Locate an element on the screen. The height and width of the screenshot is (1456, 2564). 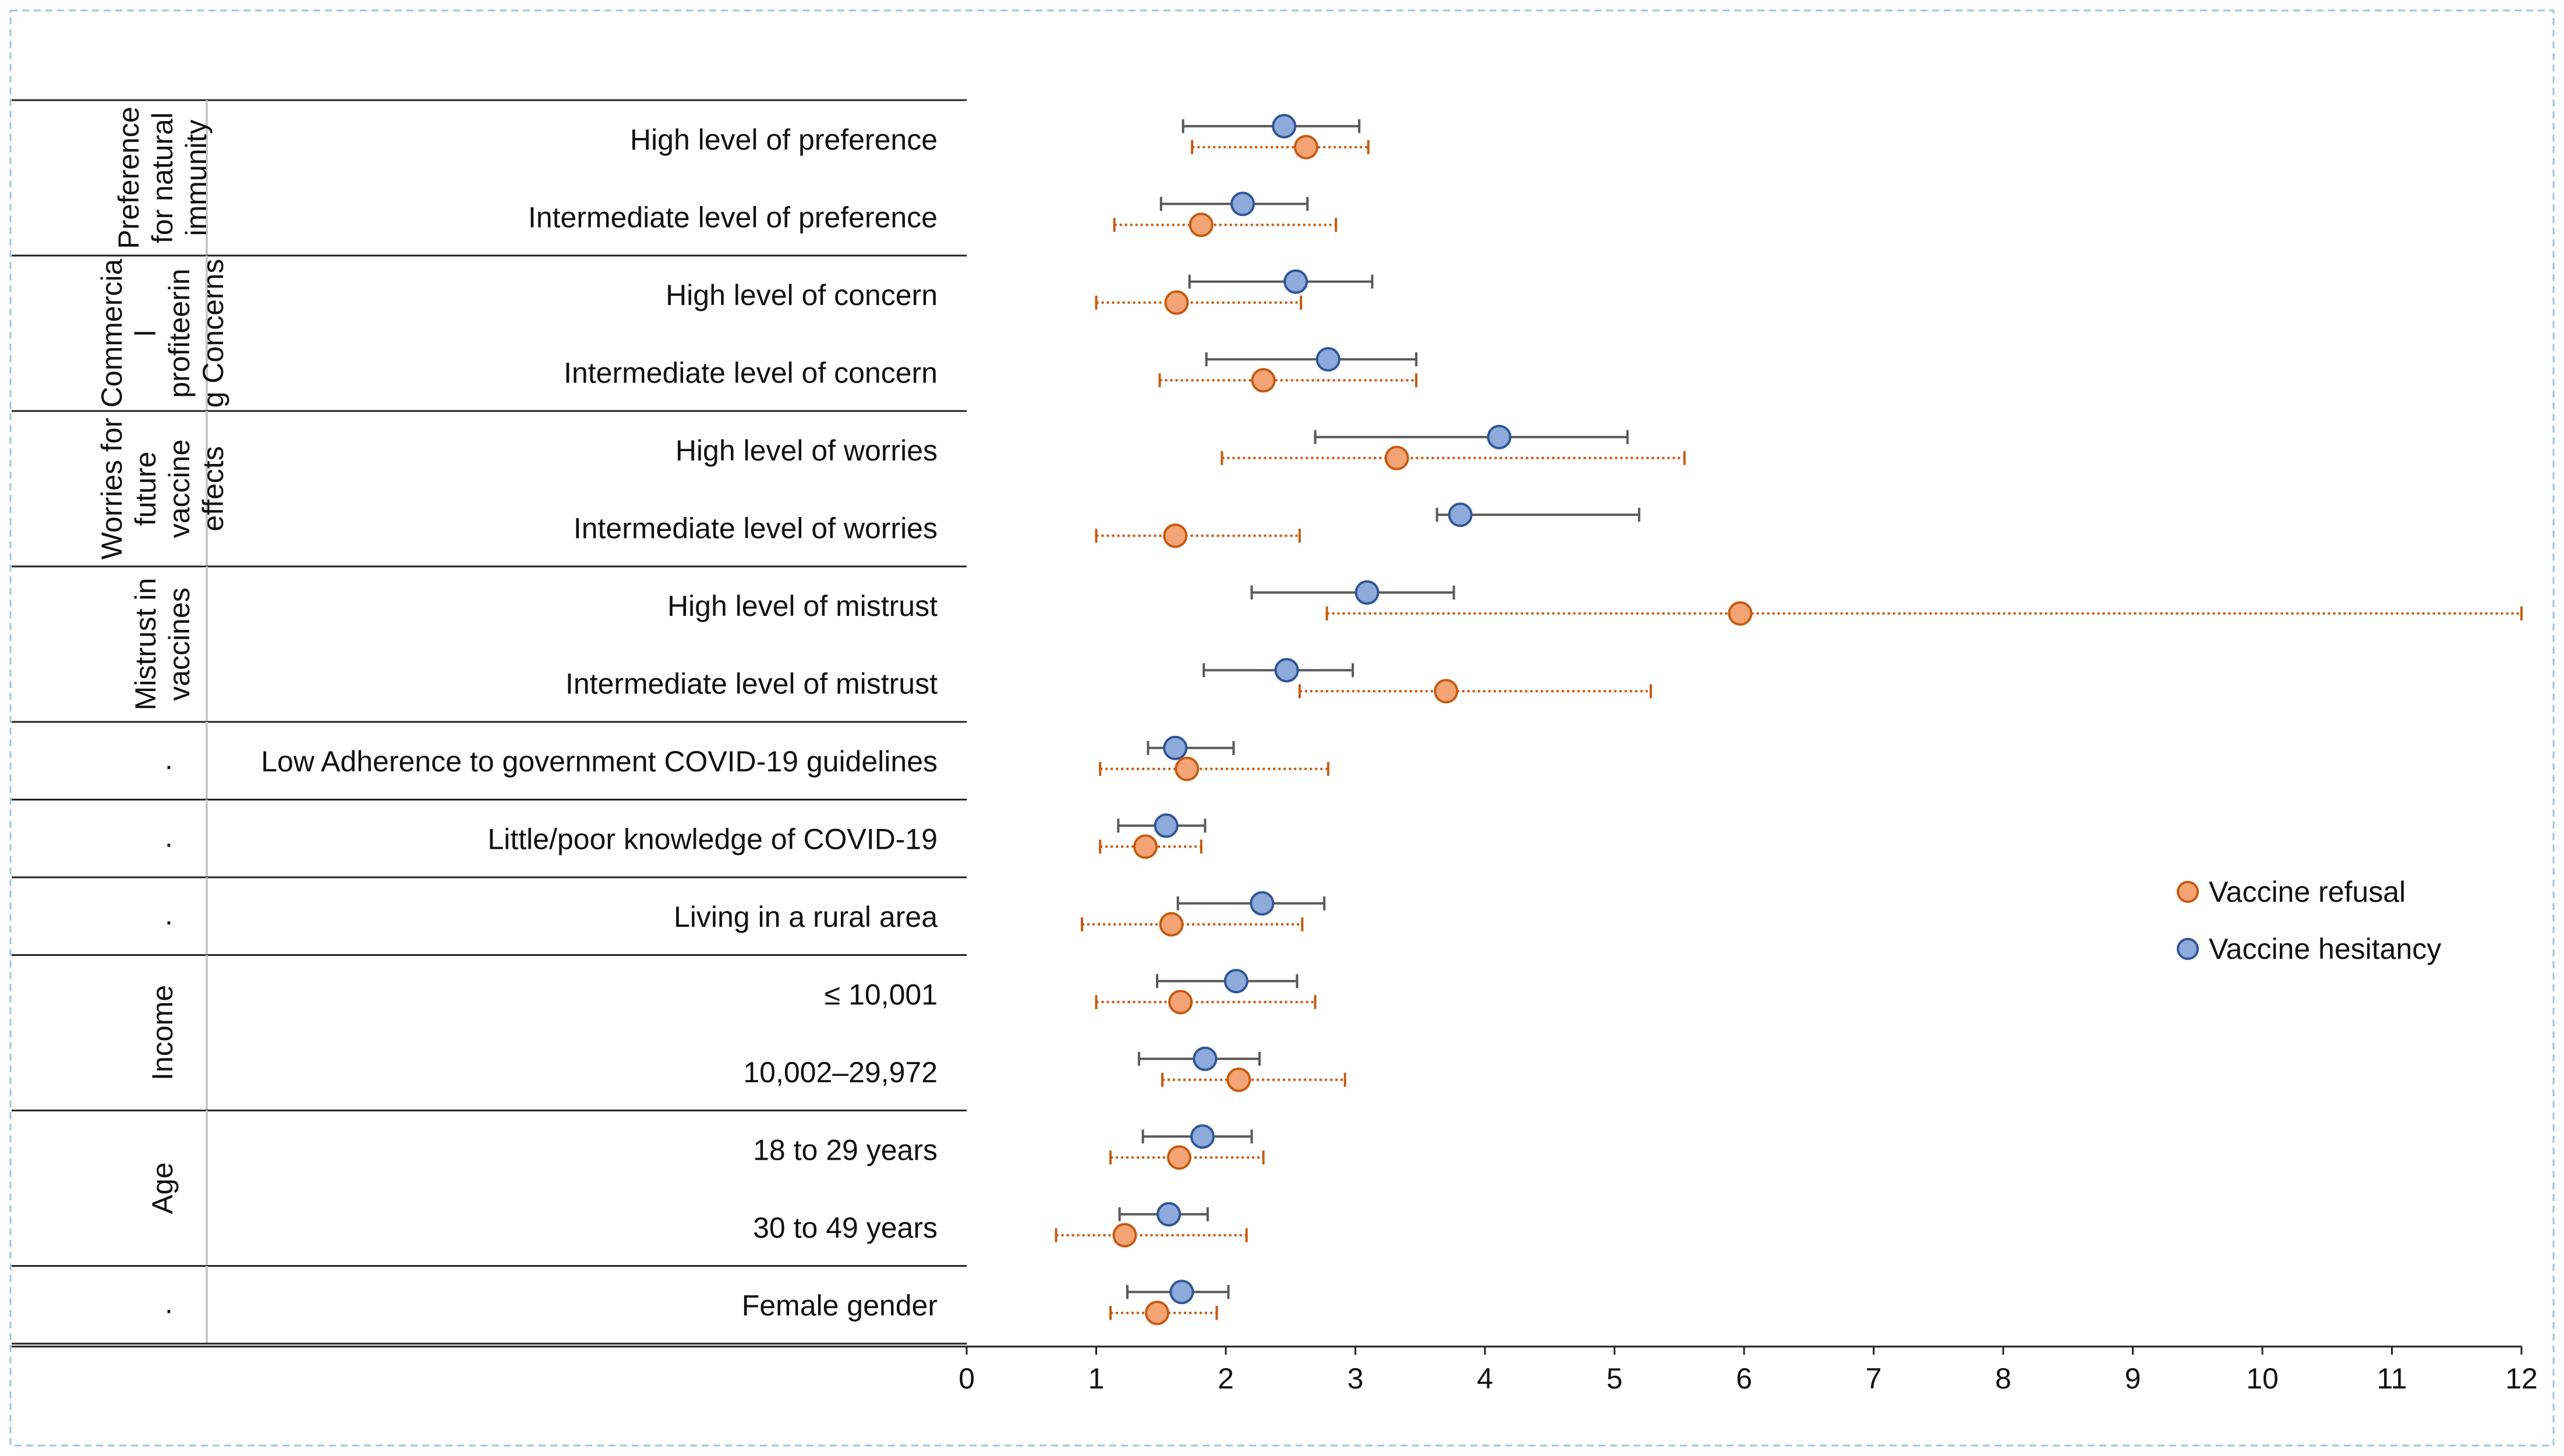
group-label: Income is located at coordinates (162, 1033).